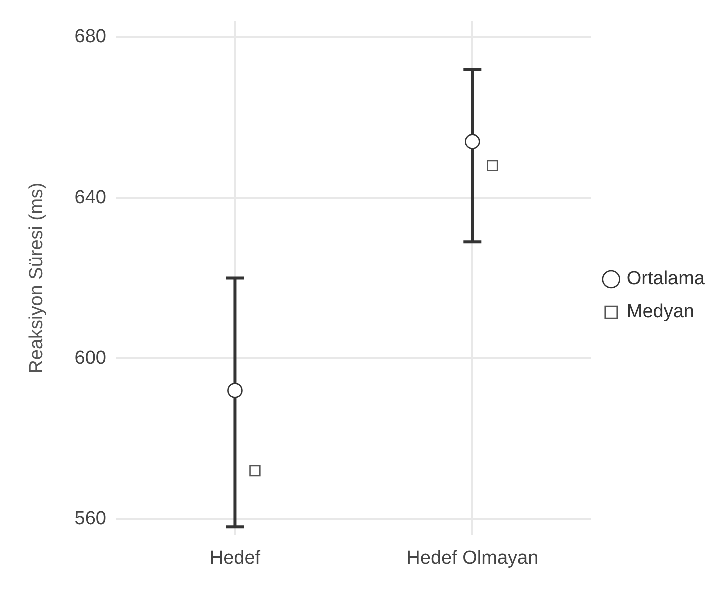  I want to click on legend-label: Medyan, so click(660, 312).